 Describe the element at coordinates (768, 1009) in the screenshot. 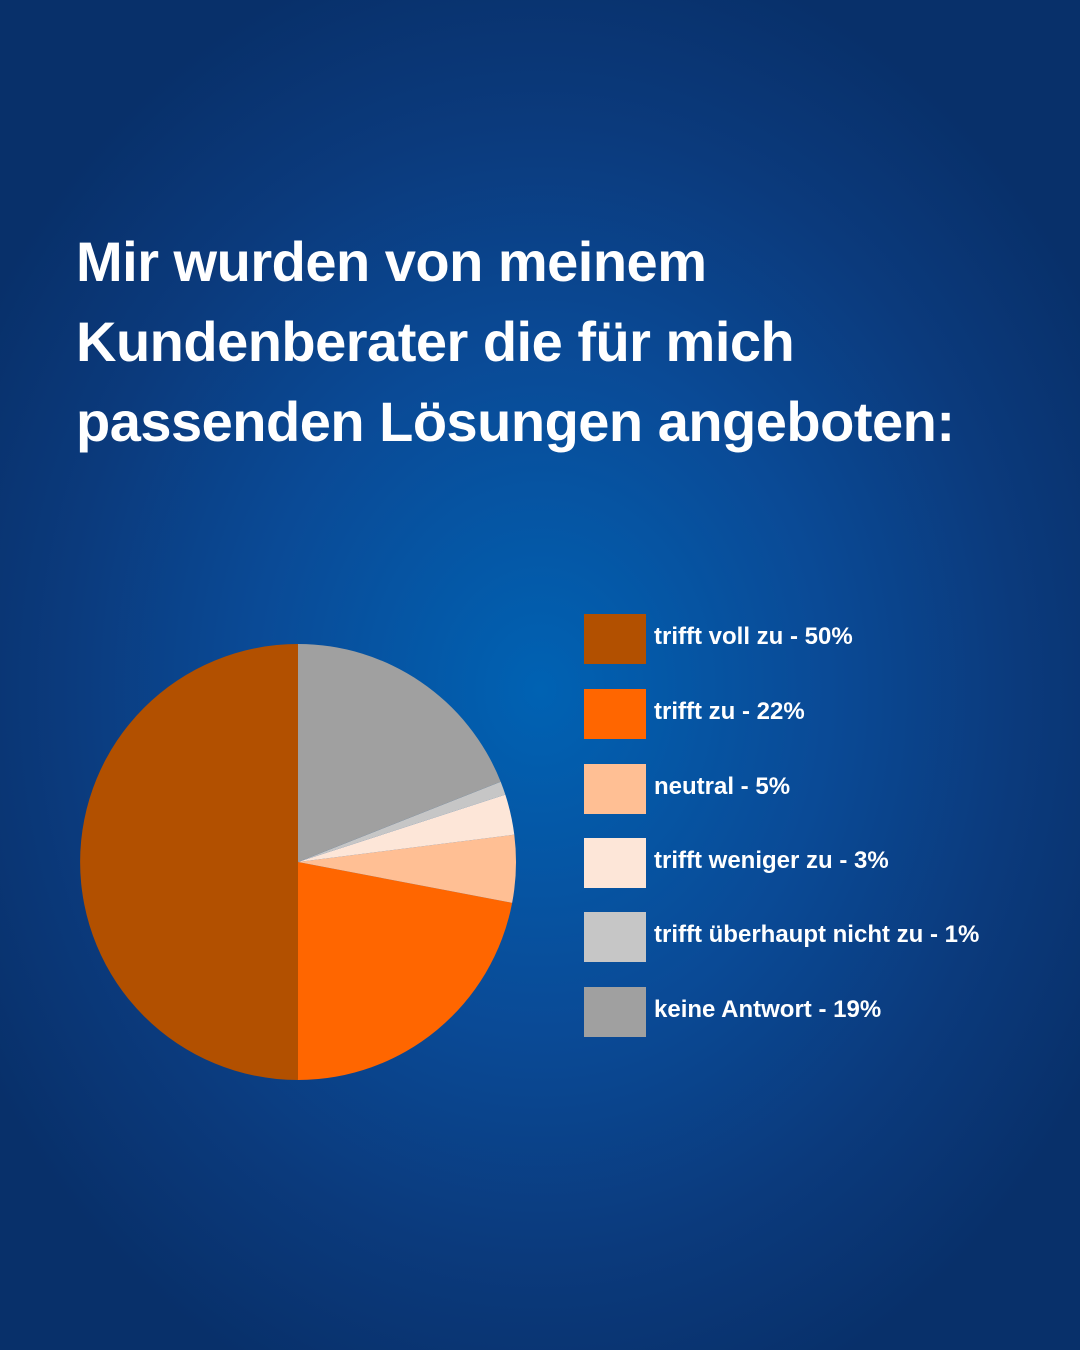

I see `legend-label: keine Antwort - 19%` at that location.